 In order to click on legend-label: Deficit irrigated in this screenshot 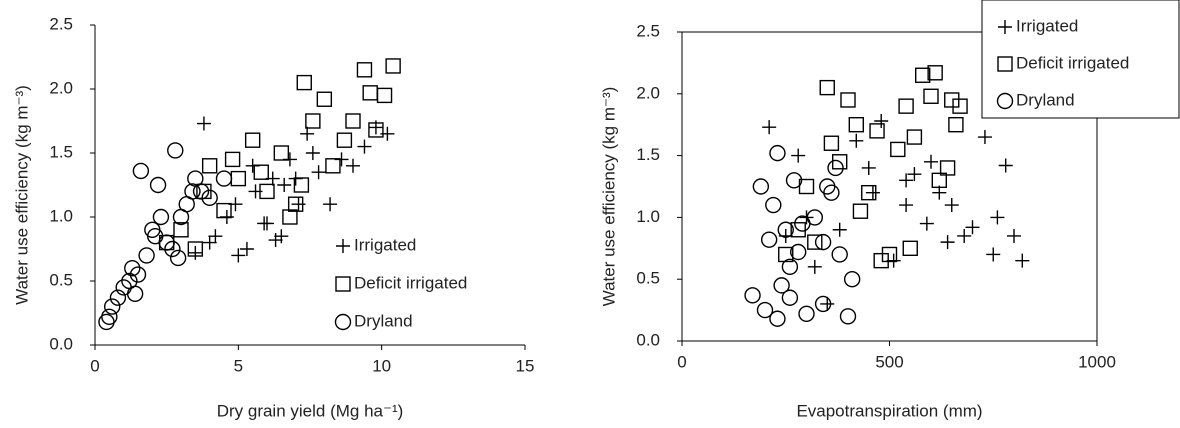, I will do `click(410, 282)`.